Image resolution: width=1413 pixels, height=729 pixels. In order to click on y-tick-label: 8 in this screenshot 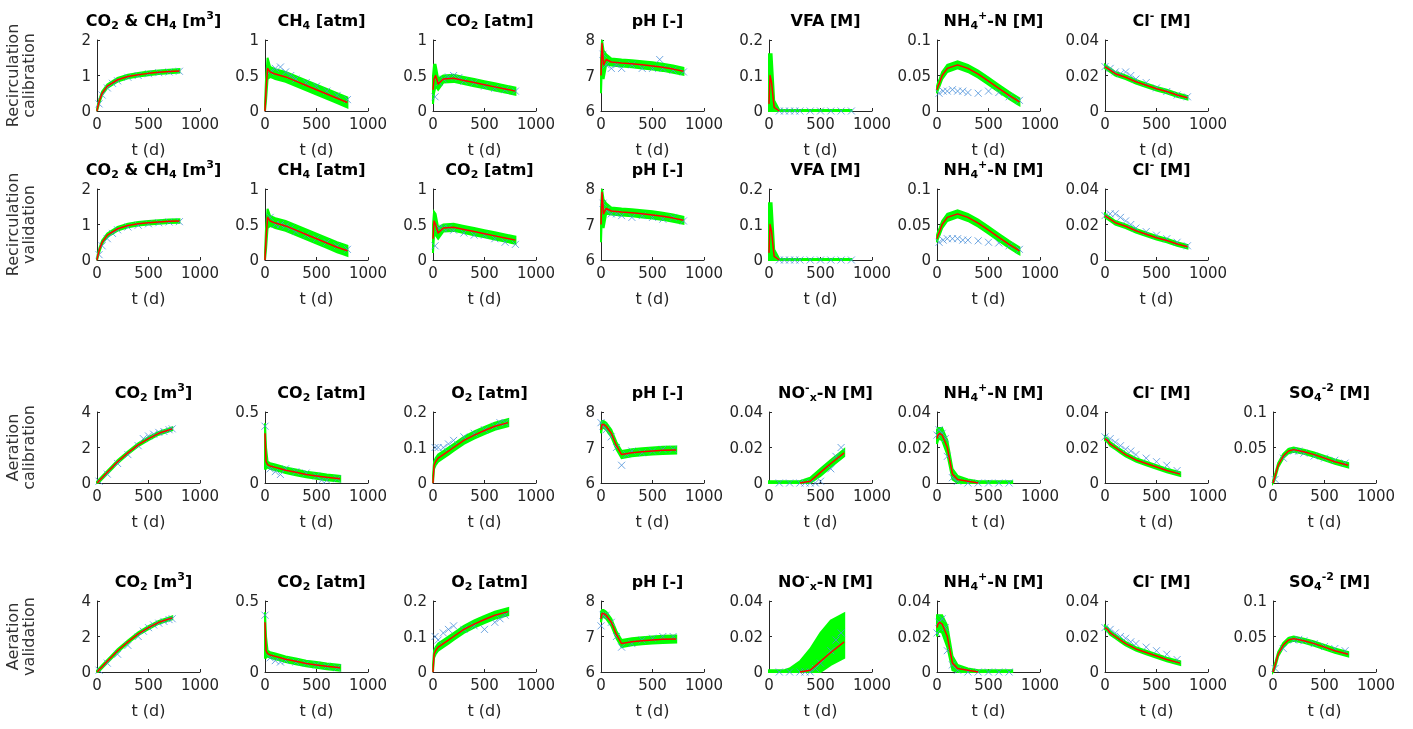, I will do `click(590, 40)`.